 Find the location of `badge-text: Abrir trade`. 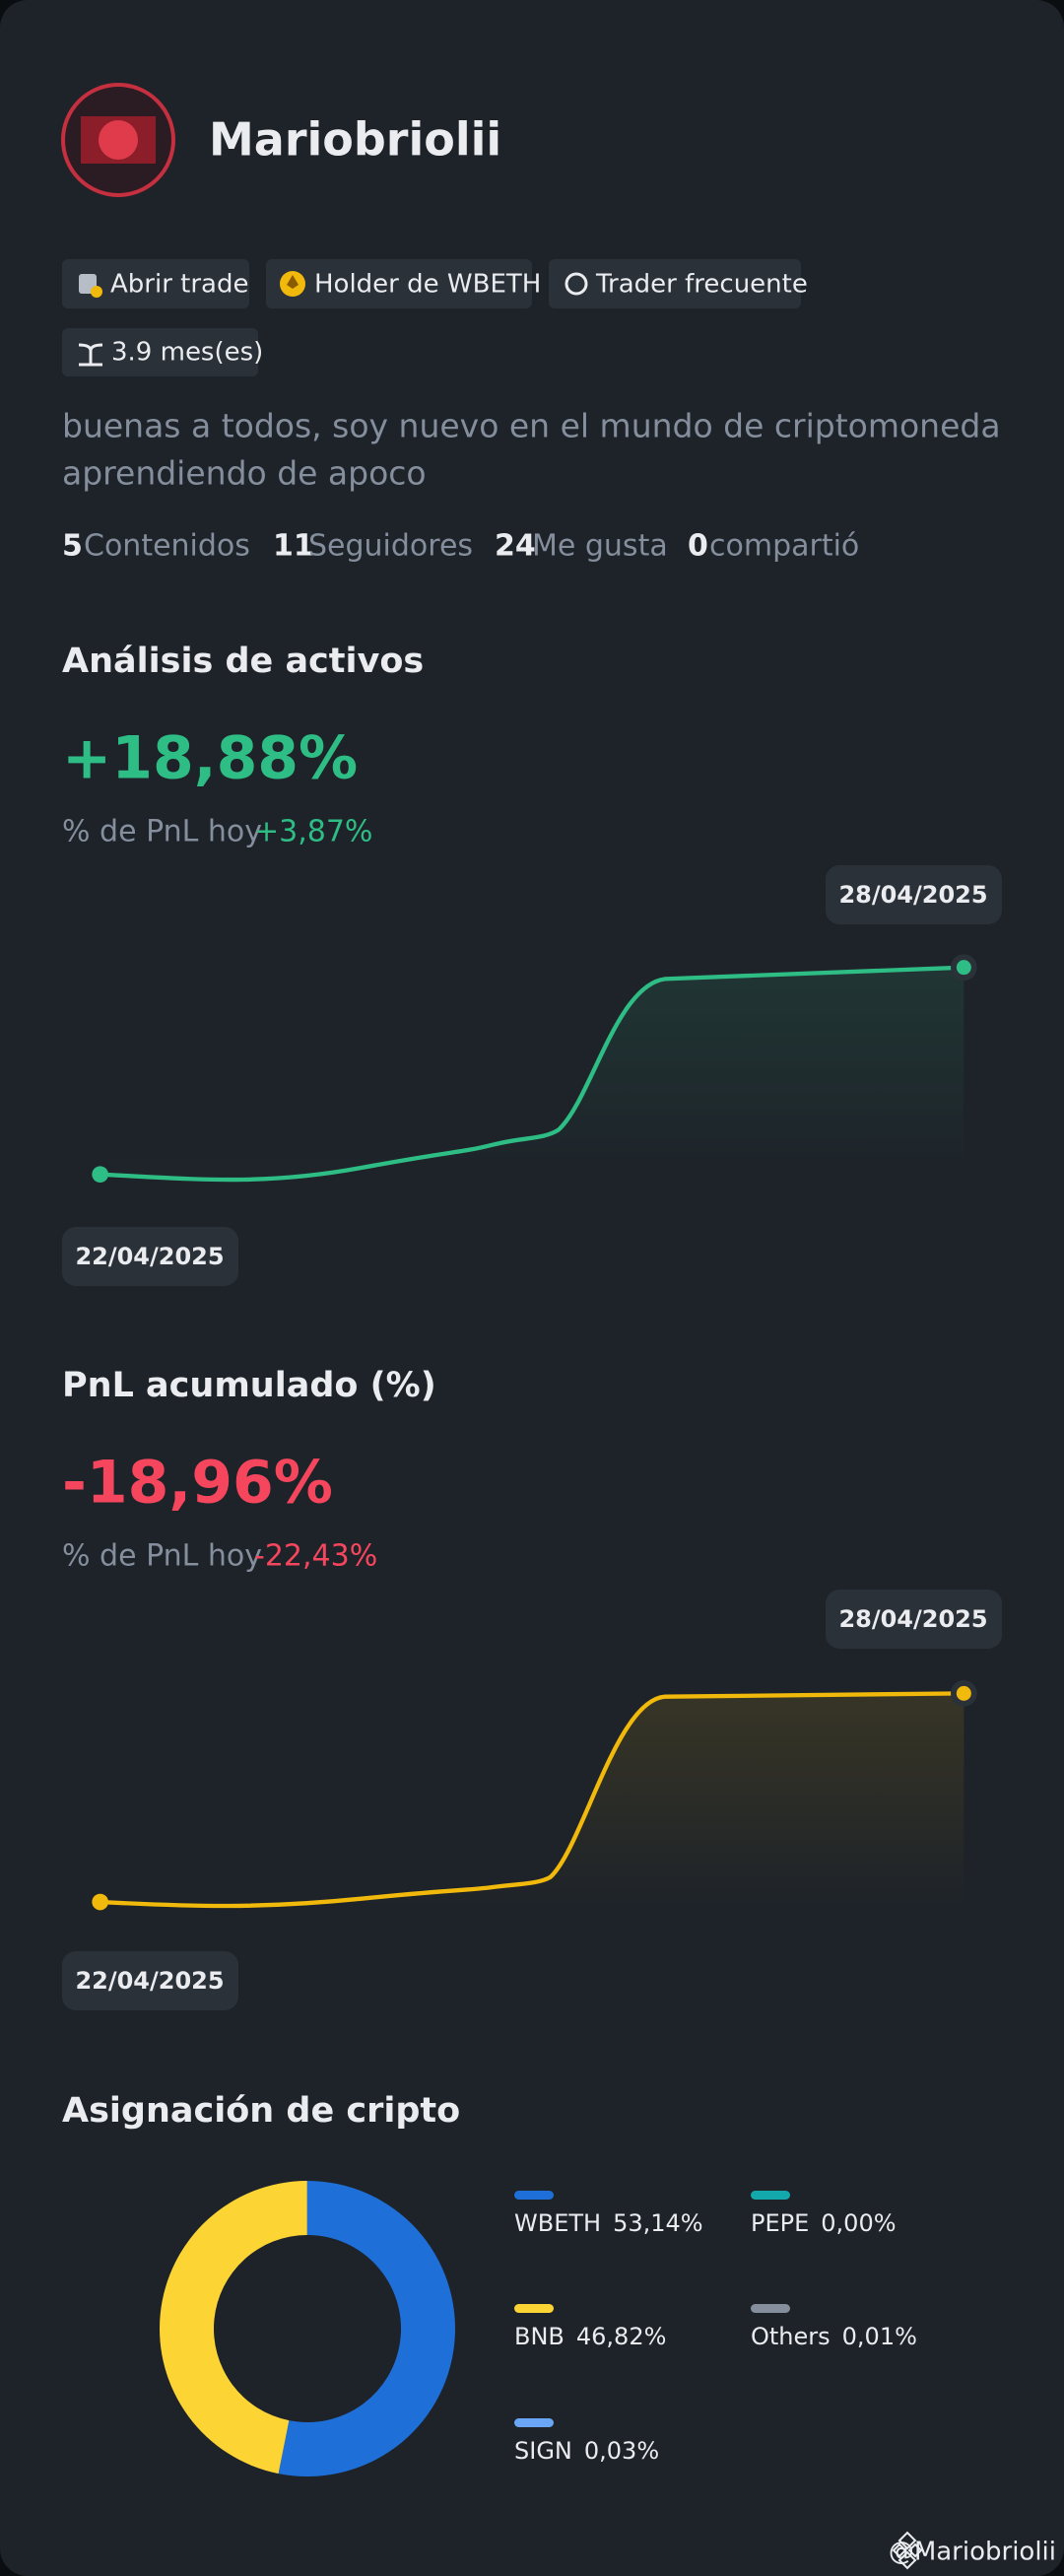

badge-text: Abrir trade is located at coordinates (179, 285).